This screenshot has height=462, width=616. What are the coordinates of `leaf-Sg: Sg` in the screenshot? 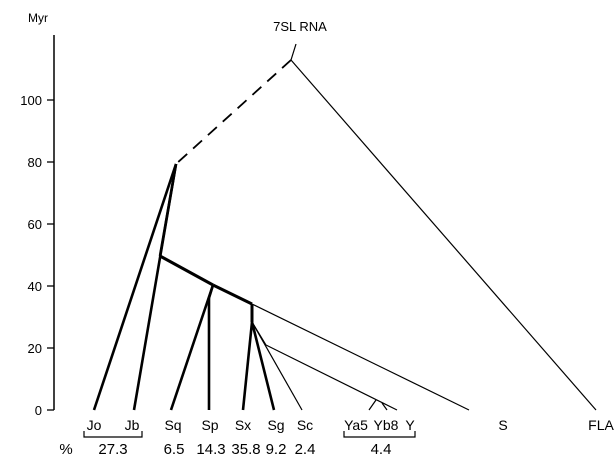 It's located at (275, 425).